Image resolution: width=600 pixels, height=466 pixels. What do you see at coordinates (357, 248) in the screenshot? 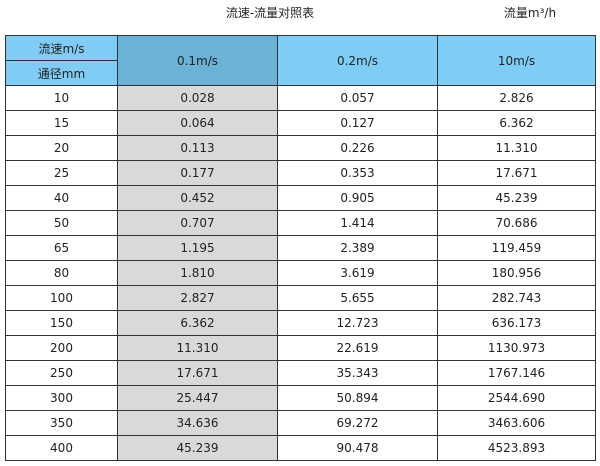
I see `flow-cell: 2.389` at bounding box center [357, 248].